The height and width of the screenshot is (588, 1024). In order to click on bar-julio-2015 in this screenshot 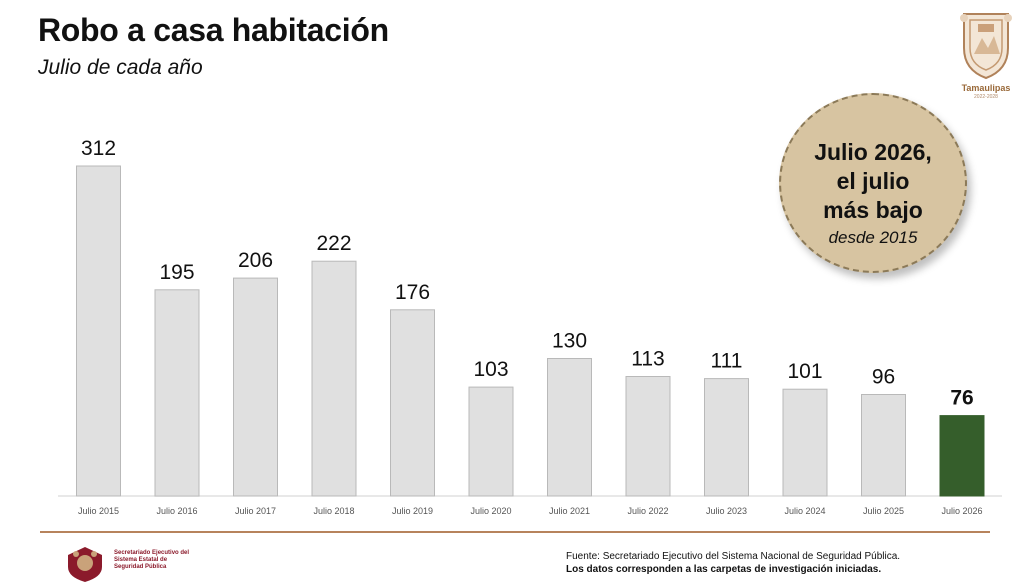, I will do `click(98, 331)`.